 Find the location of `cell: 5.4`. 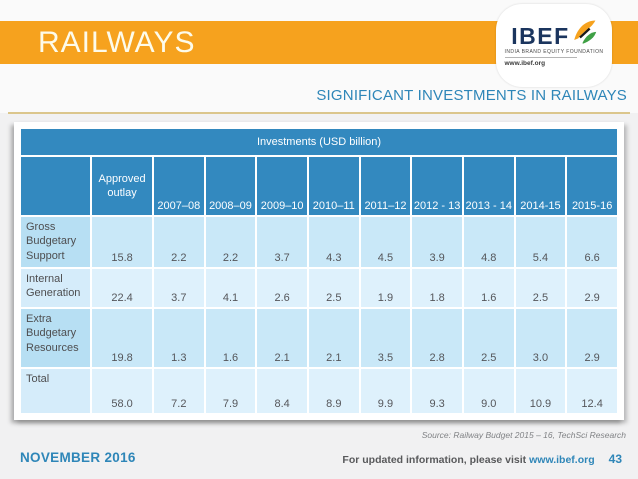

cell: 5.4 is located at coordinates (540, 242).